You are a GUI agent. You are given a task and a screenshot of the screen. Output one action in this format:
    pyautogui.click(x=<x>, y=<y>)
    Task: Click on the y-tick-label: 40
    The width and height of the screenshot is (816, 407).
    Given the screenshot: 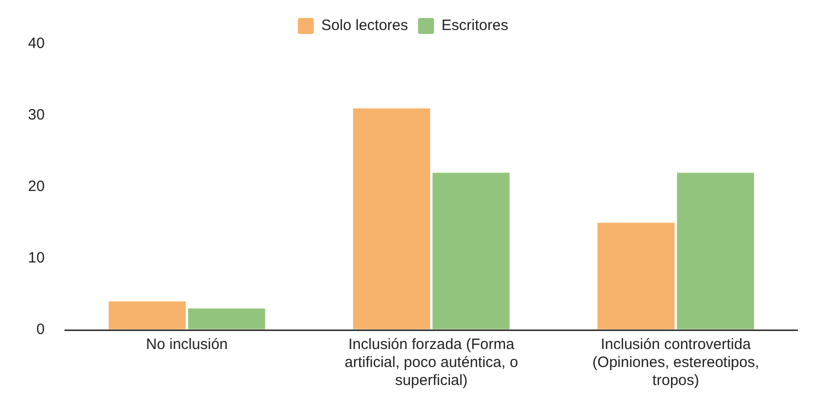 What is the action you would take?
    pyautogui.click(x=36, y=43)
    